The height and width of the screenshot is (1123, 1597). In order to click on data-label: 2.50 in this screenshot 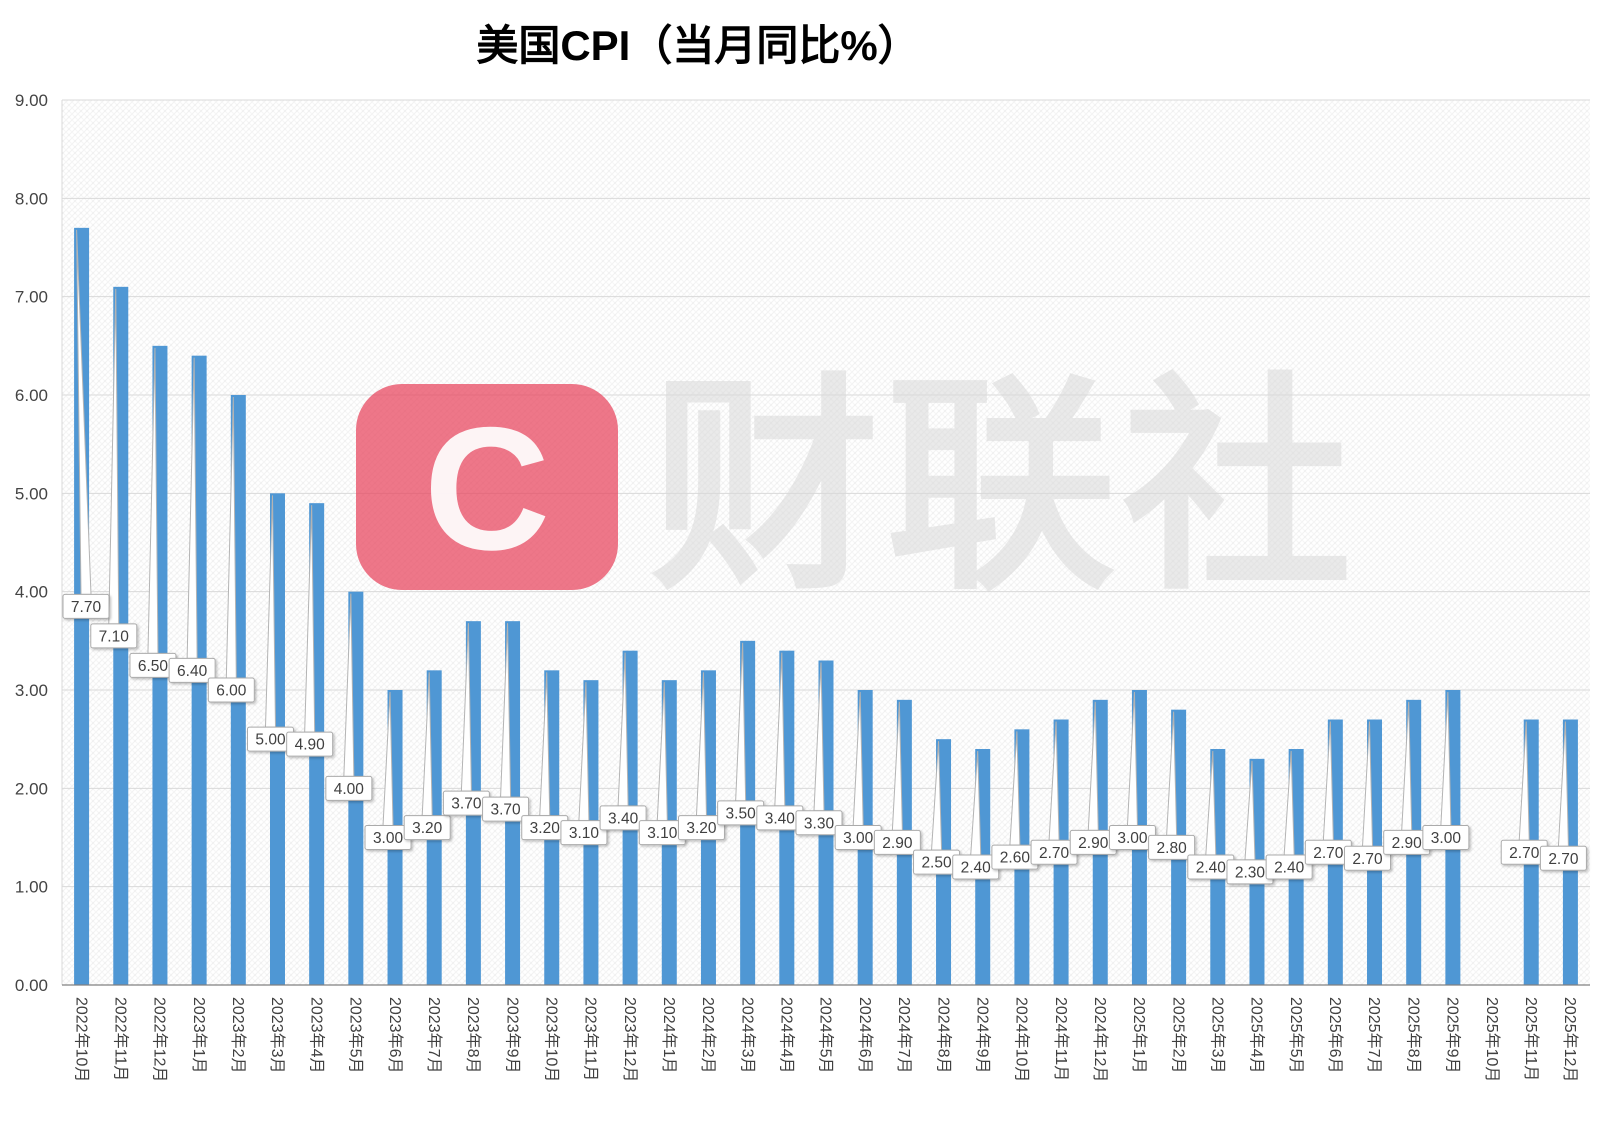, I will do `click(936, 863)`.